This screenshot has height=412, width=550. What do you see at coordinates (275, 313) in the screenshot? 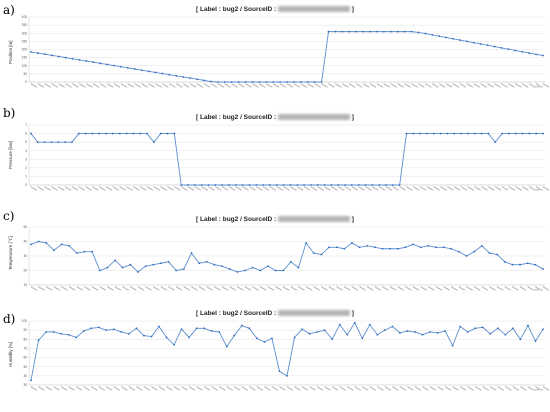
I see `chart-title: [ Label : bug2 / SourceID : ]` at bounding box center [275, 313].